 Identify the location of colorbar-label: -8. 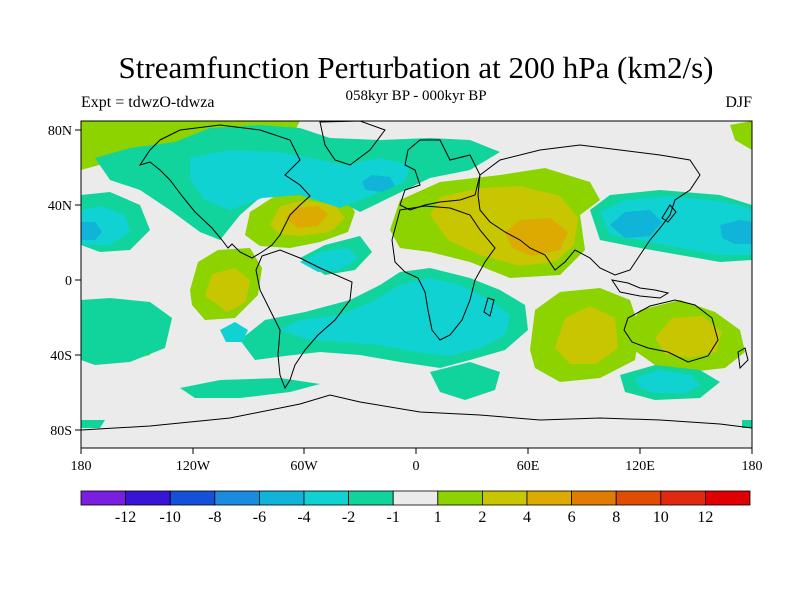
(214, 517).